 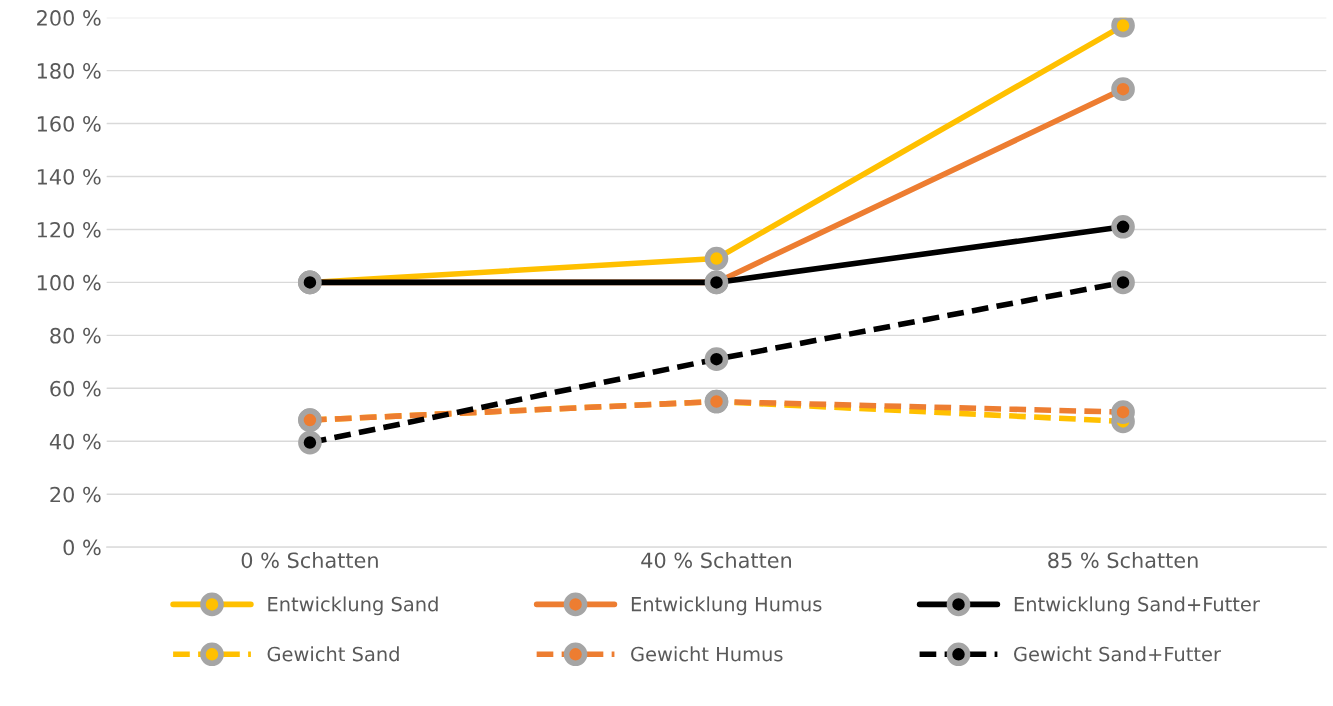 I want to click on y-tick-label: 20 %, so click(x=75, y=494).